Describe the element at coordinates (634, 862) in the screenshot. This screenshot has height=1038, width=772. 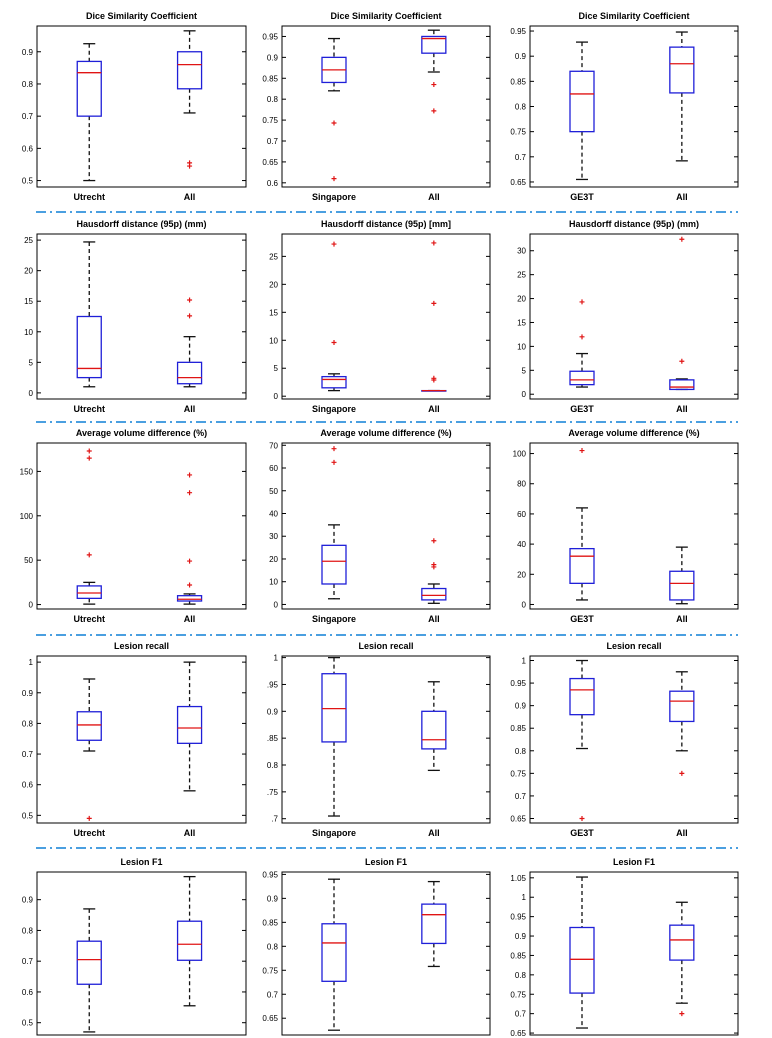
I see `panel-title: Lesion F1` at that location.